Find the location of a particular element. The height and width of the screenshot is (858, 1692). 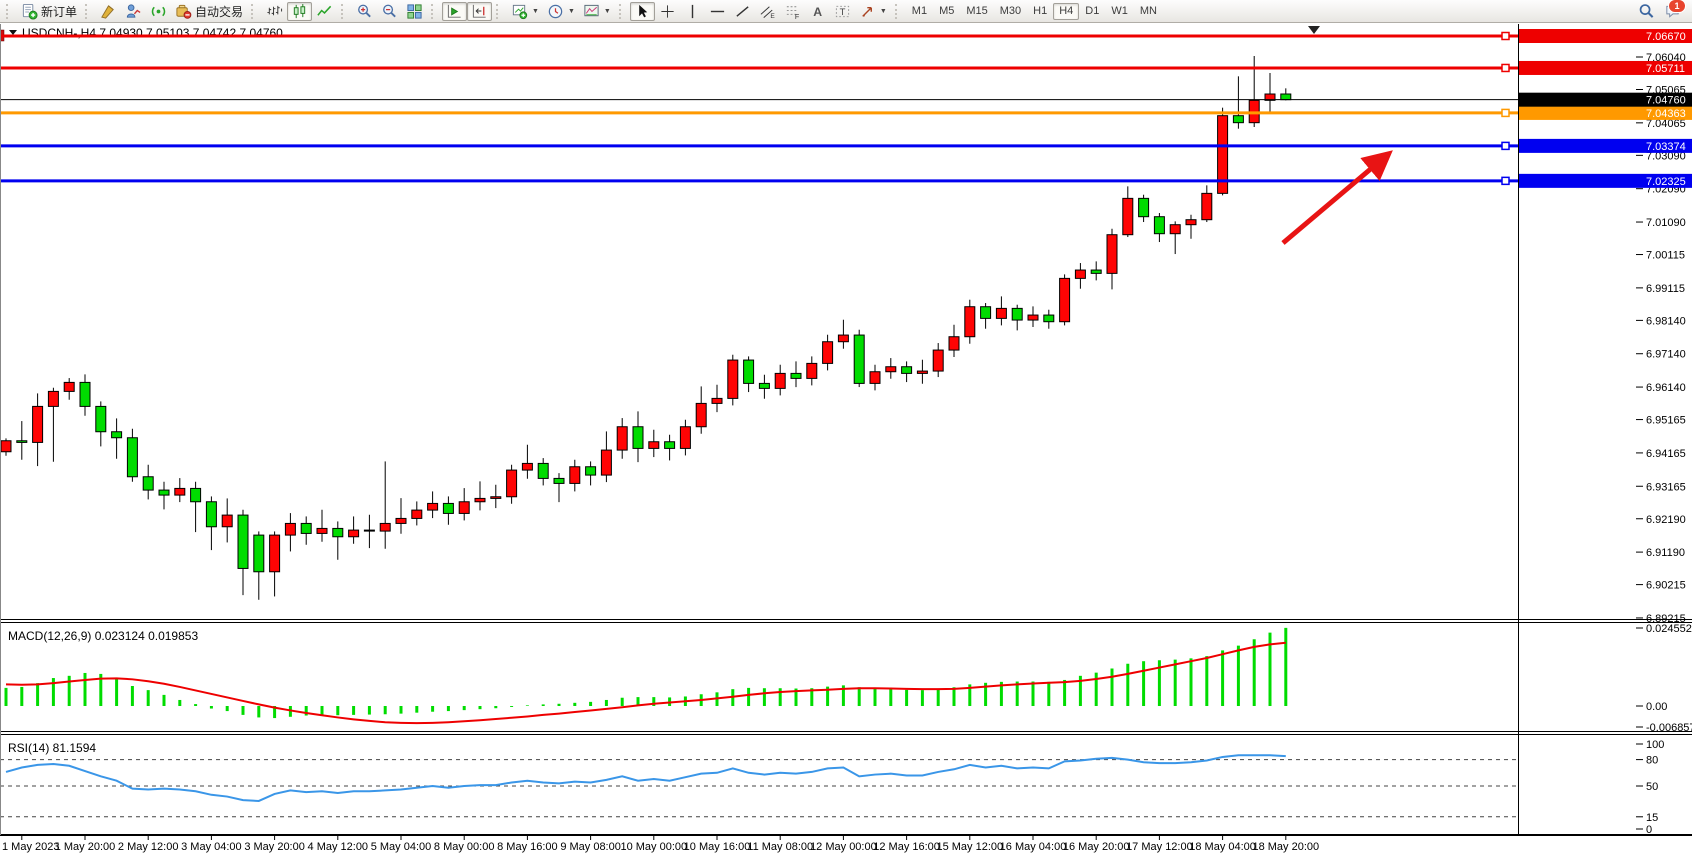

signals-button is located at coordinates (158, 11).